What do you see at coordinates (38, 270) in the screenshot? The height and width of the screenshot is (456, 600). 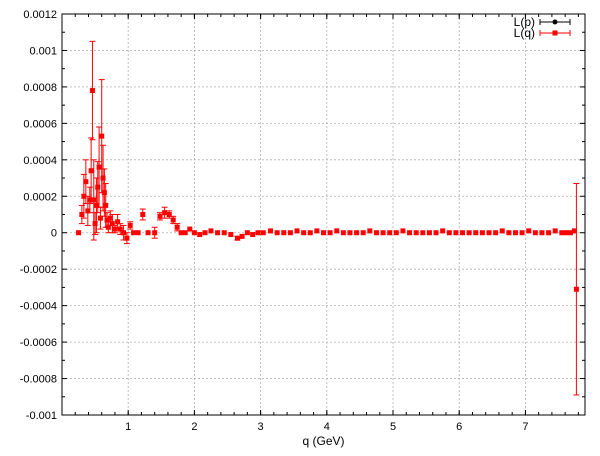 I see `y-tick-label: -0.0002` at bounding box center [38, 270].